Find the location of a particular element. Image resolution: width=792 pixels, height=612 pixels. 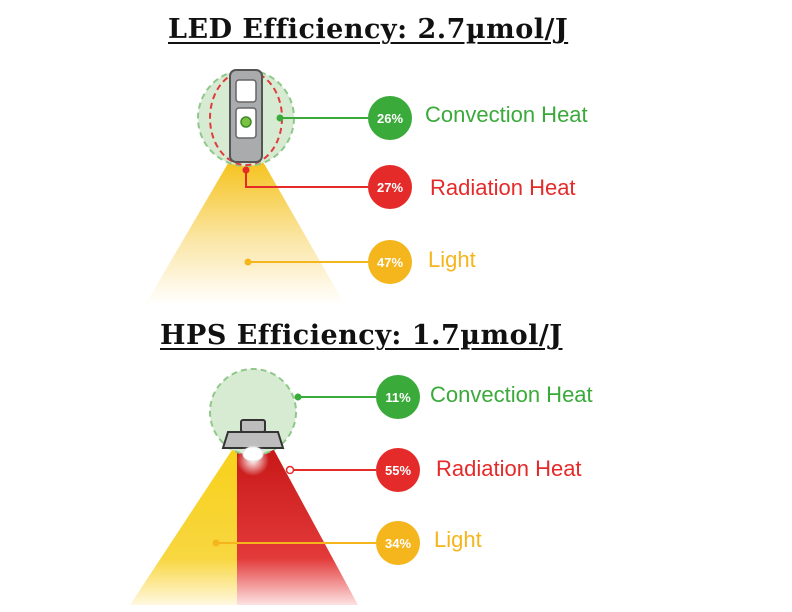

led-convection-percent-badge: 26% is located at coordinates (390, 118).